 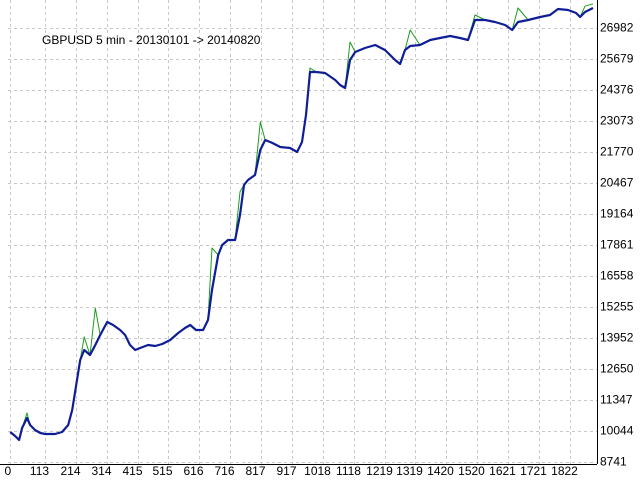 I want to click on x-tick-label: 917, so click(x=286, y=471).